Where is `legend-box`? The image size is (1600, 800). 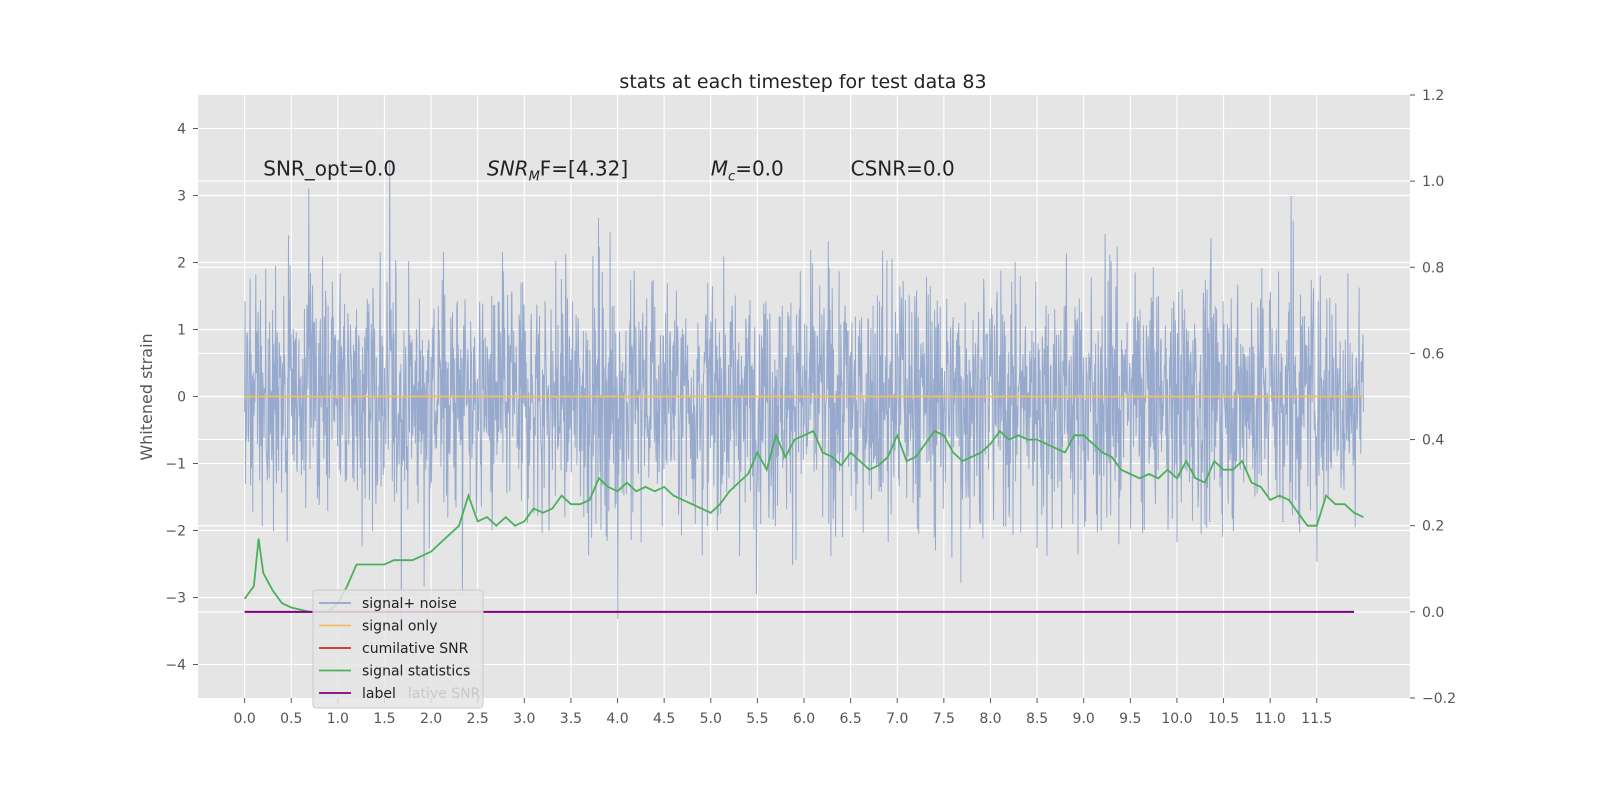
legend-box is located at coordinates (398, 649).